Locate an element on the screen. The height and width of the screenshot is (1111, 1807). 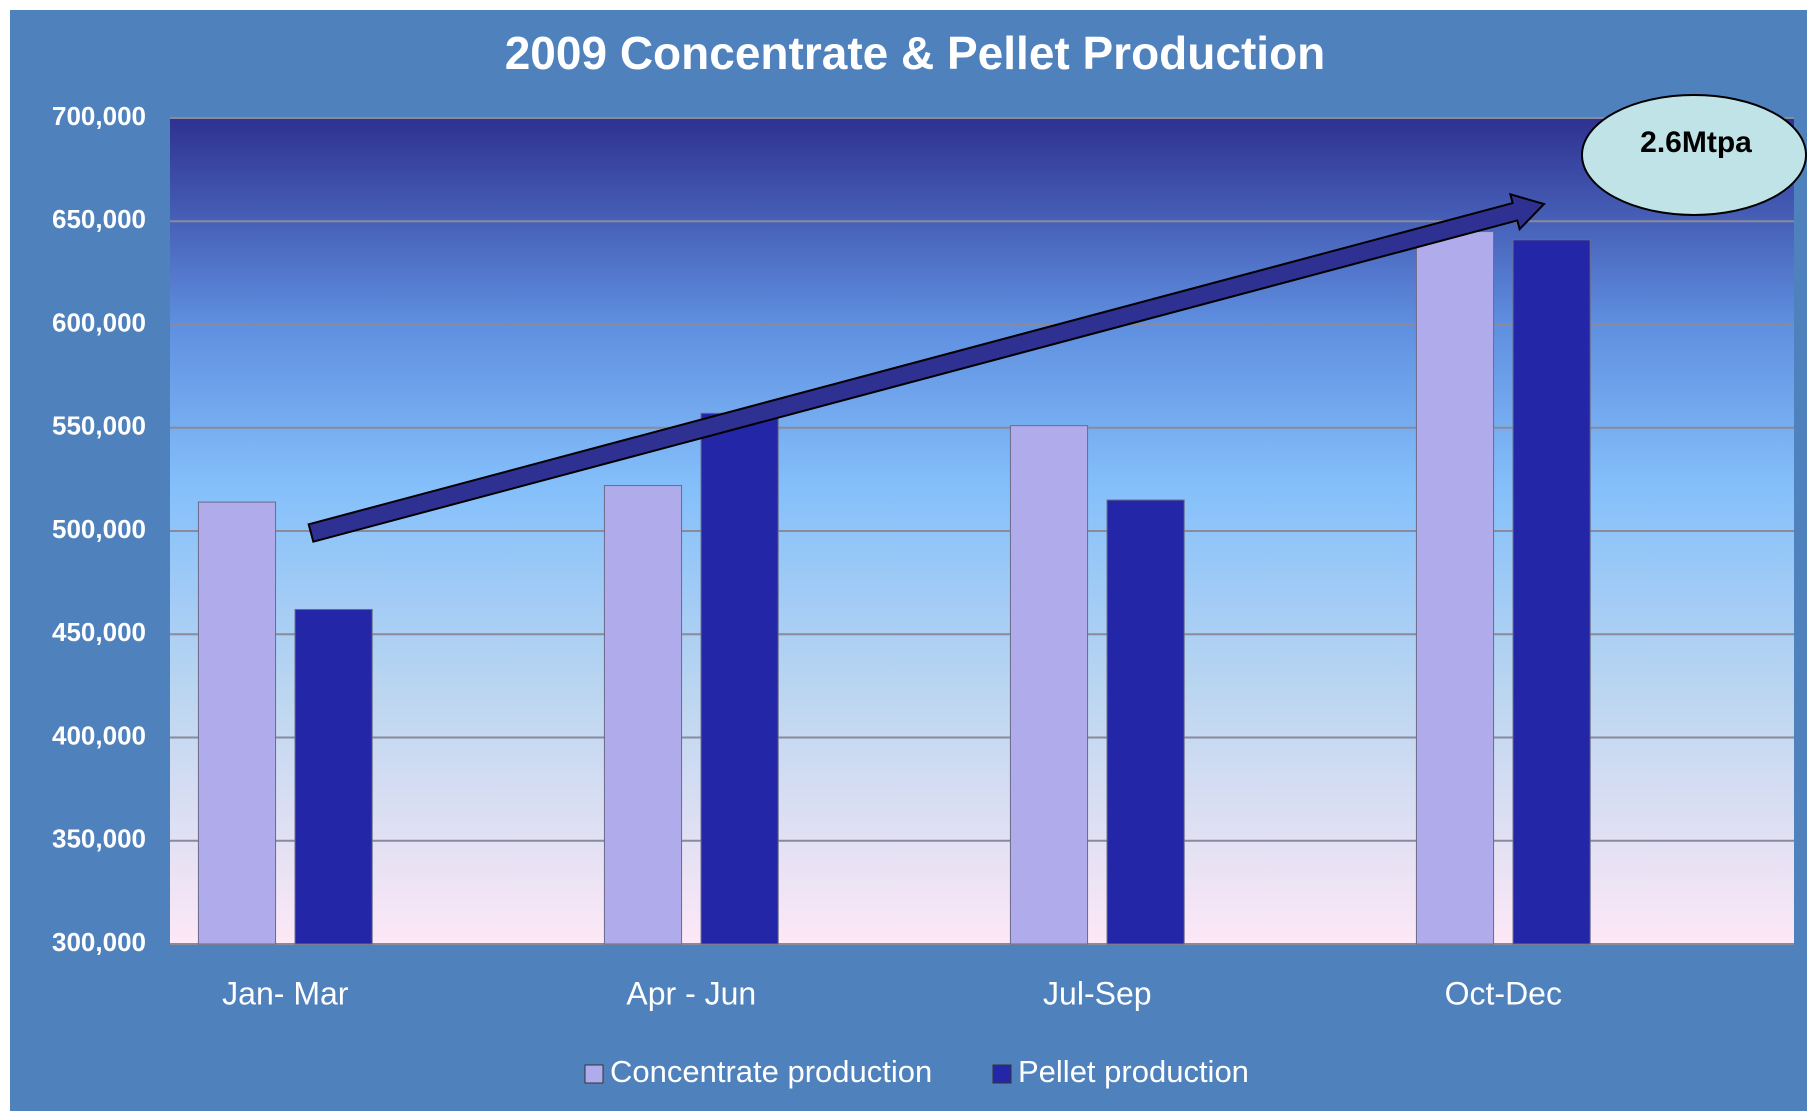
x-tick-label: Jul-Sep is located at coordinates (1097, 993).